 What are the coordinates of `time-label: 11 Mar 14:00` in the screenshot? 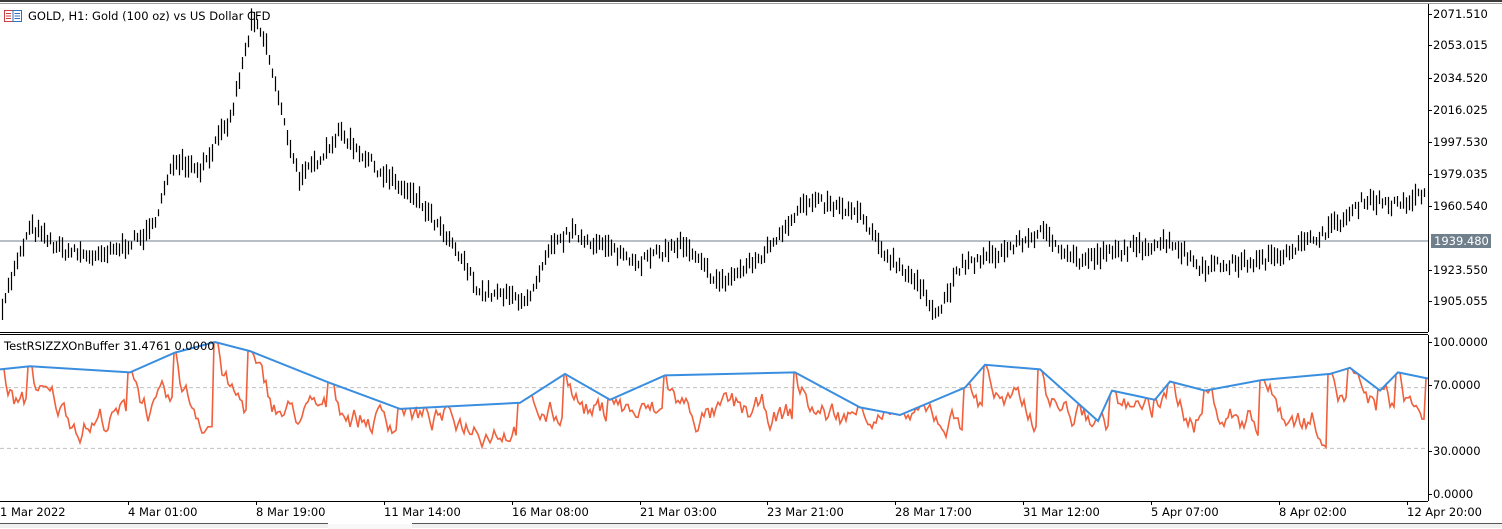 It's located at (422, 512).